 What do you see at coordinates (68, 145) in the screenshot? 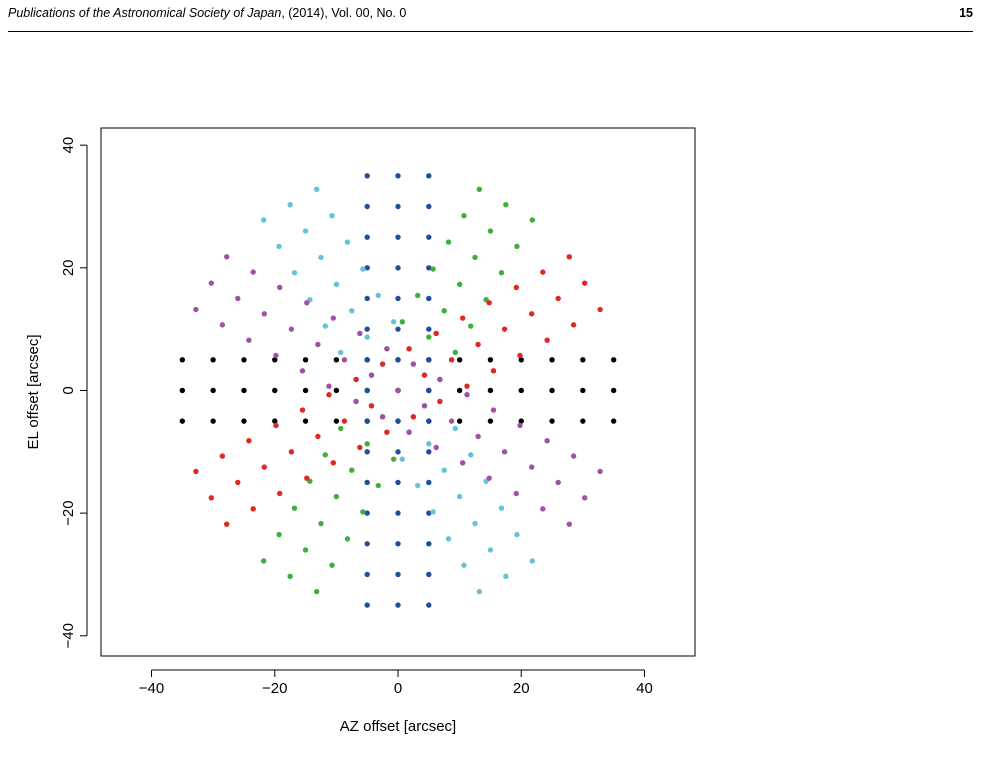
I see `y-tick-label: 40` at bounding box center [68, 145].